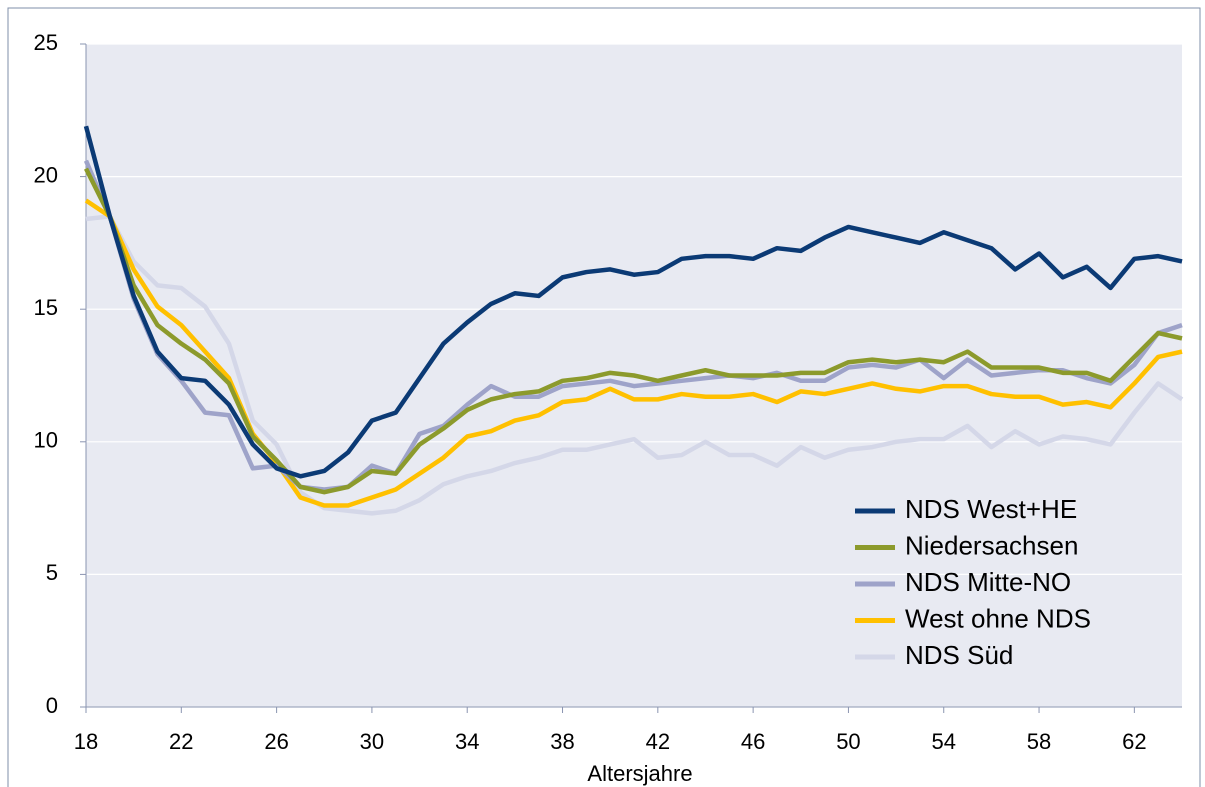 The height and width of the screenshot is (787, 1205). Describe the element at coordinates (848, 741) in the screenshot. I see `x-tick-label: 50` at that location.